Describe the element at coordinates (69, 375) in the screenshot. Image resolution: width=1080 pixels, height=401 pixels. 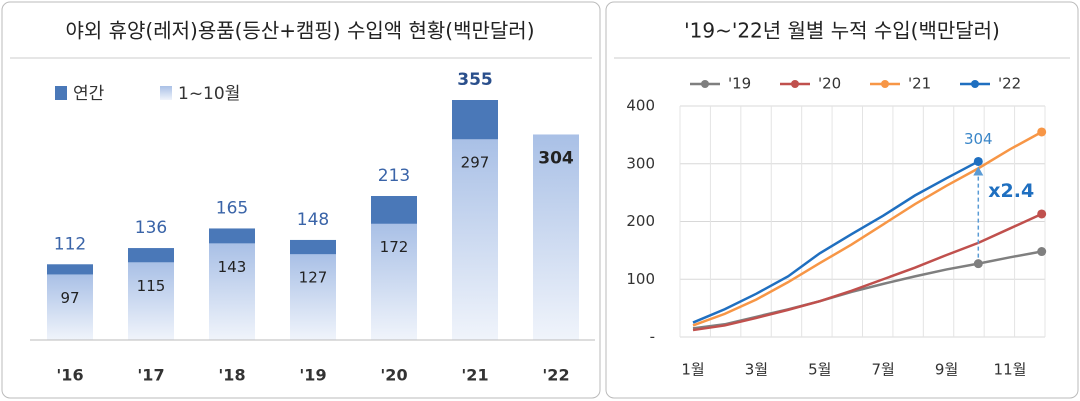
I see `x-tick-label: '16` at that location.